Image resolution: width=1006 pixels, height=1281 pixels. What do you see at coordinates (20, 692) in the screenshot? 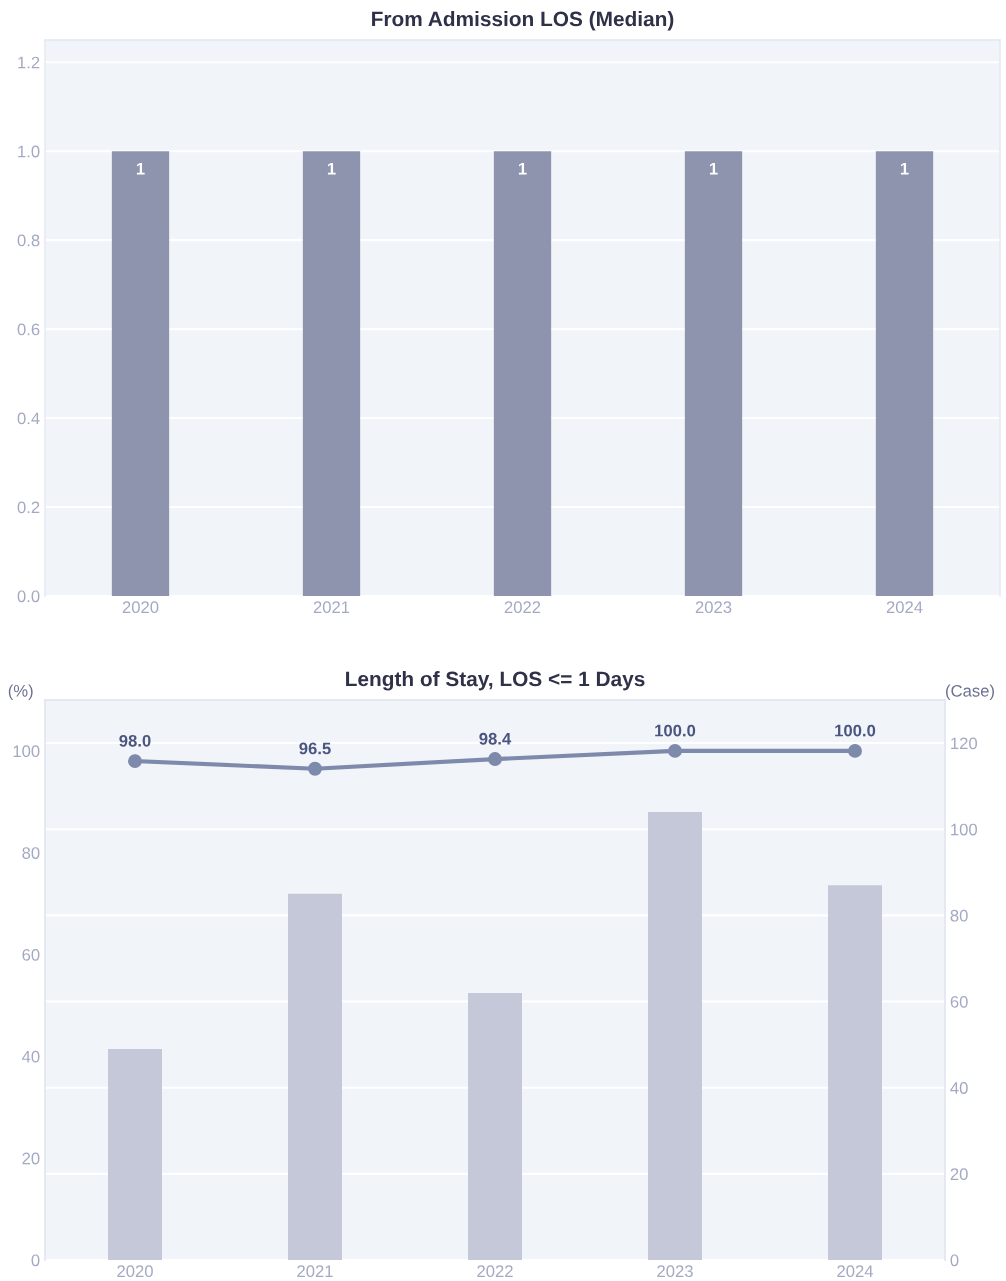
I see `y-axis-title: (%)` at bounding box center [20, 692].